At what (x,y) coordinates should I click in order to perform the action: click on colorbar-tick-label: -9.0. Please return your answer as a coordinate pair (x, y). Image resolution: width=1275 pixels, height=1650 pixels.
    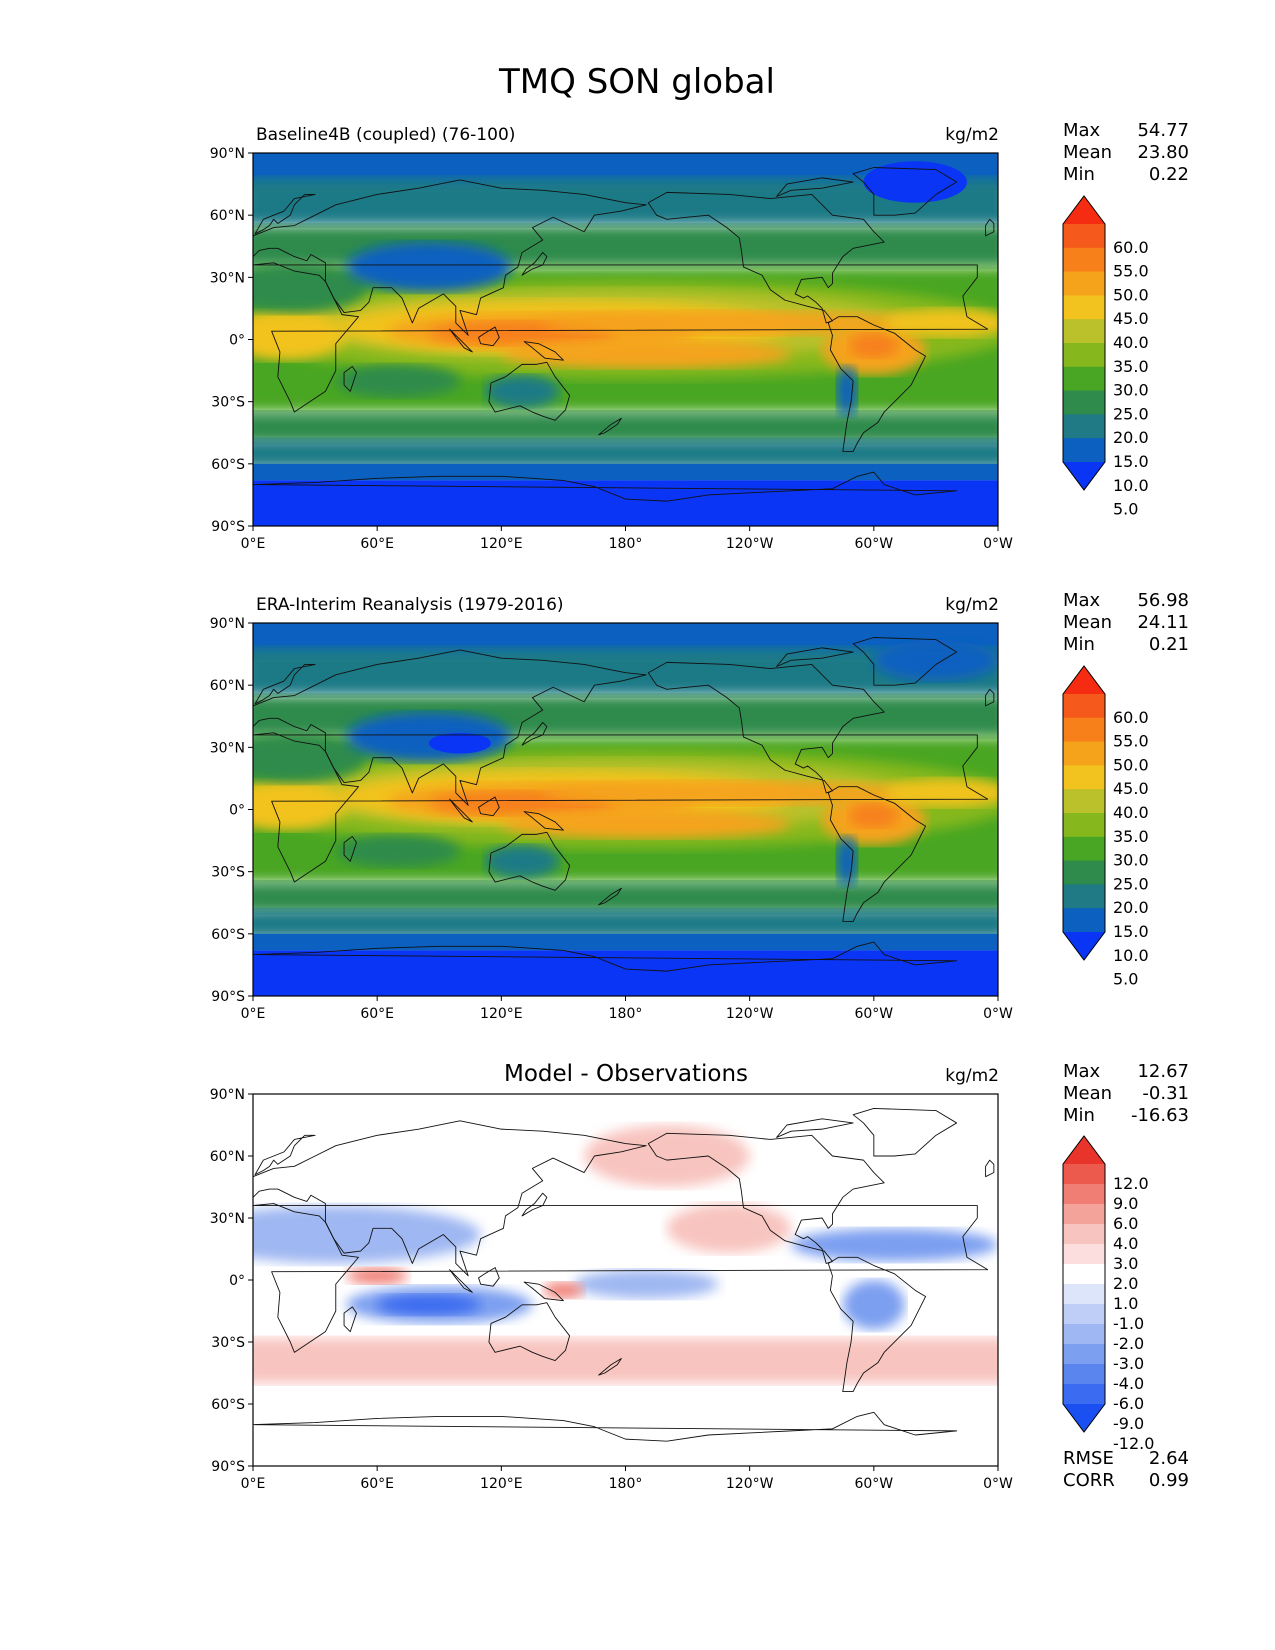
    Looking at the image, I should click on (1128, 1423).